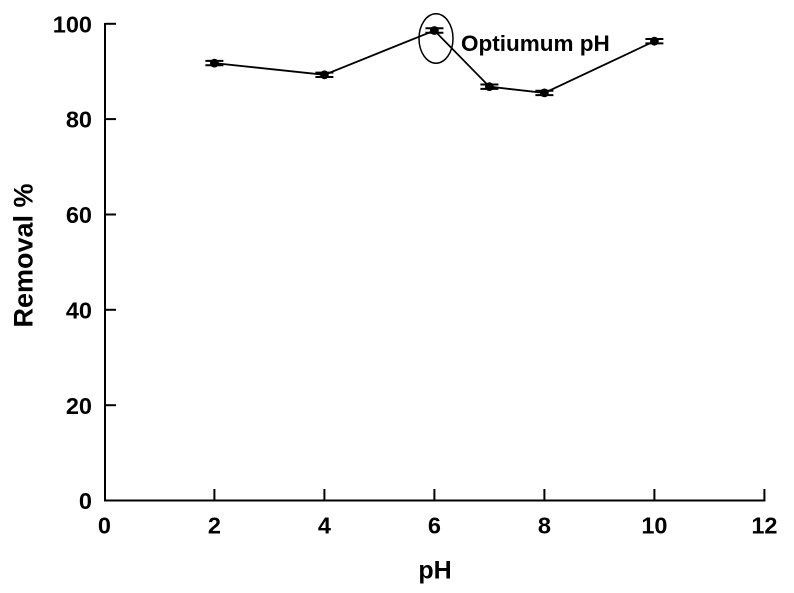 The width and height of the screenshot is (794, 593). What do you see at coordinates (654, 526) in the screenshot?
I see `svg-text: 10` at bounding box center [654, 526].